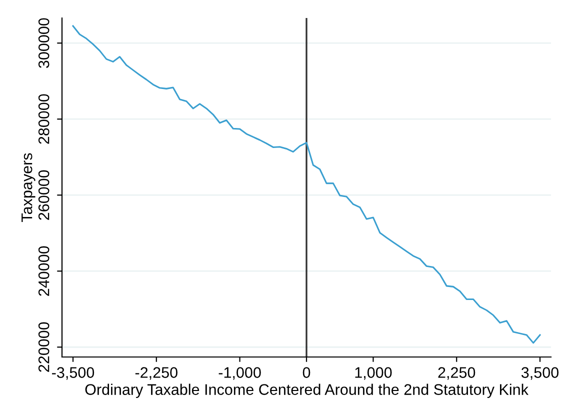  Describe the element at coordinates (44, 347) in the screenshot. I see `y-tick-label: 220000` at that location.